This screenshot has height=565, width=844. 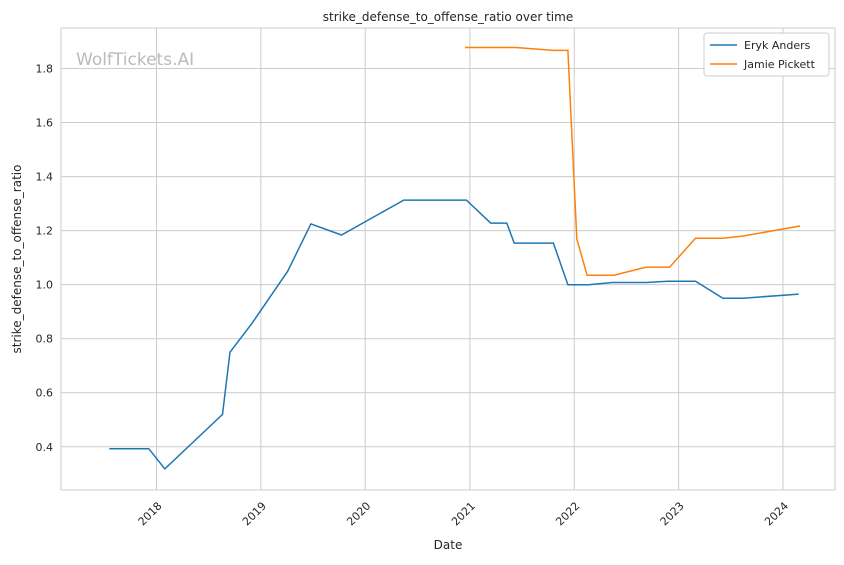 What do you see at coordinates (672, 513) in the screenshot?
I see `x-tick-label: 2023` at bounding box center [672, 513].